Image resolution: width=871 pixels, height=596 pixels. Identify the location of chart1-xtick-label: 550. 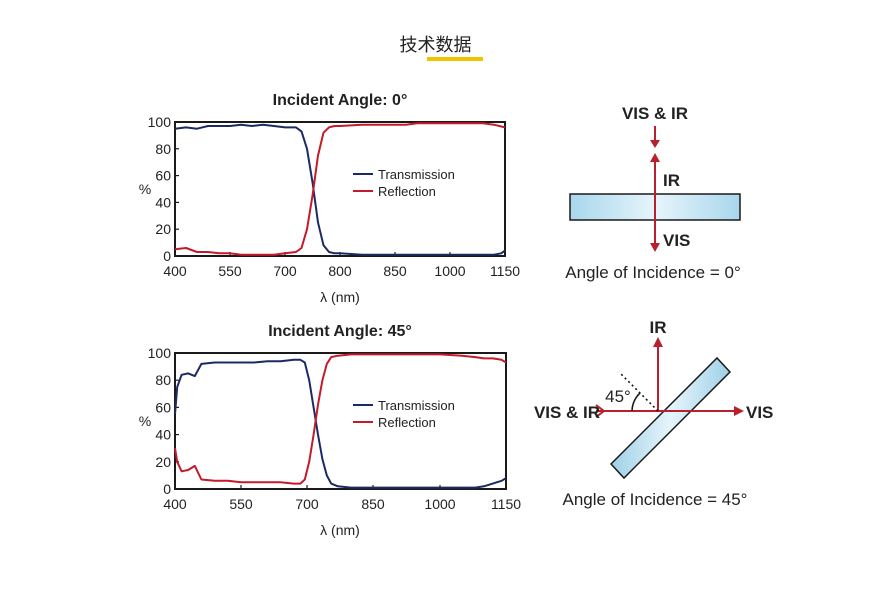
(241, 504).